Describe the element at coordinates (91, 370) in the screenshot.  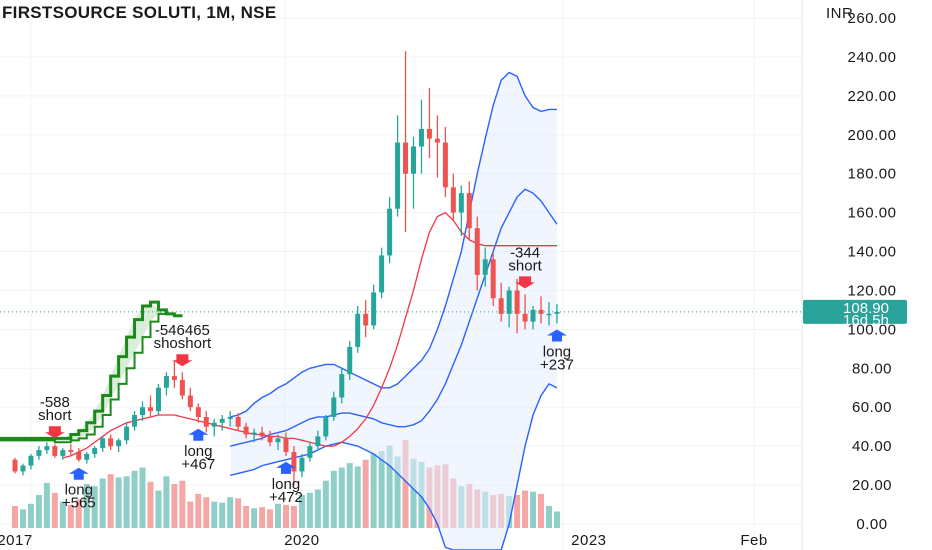
I see `cloud-top-line` at that location.